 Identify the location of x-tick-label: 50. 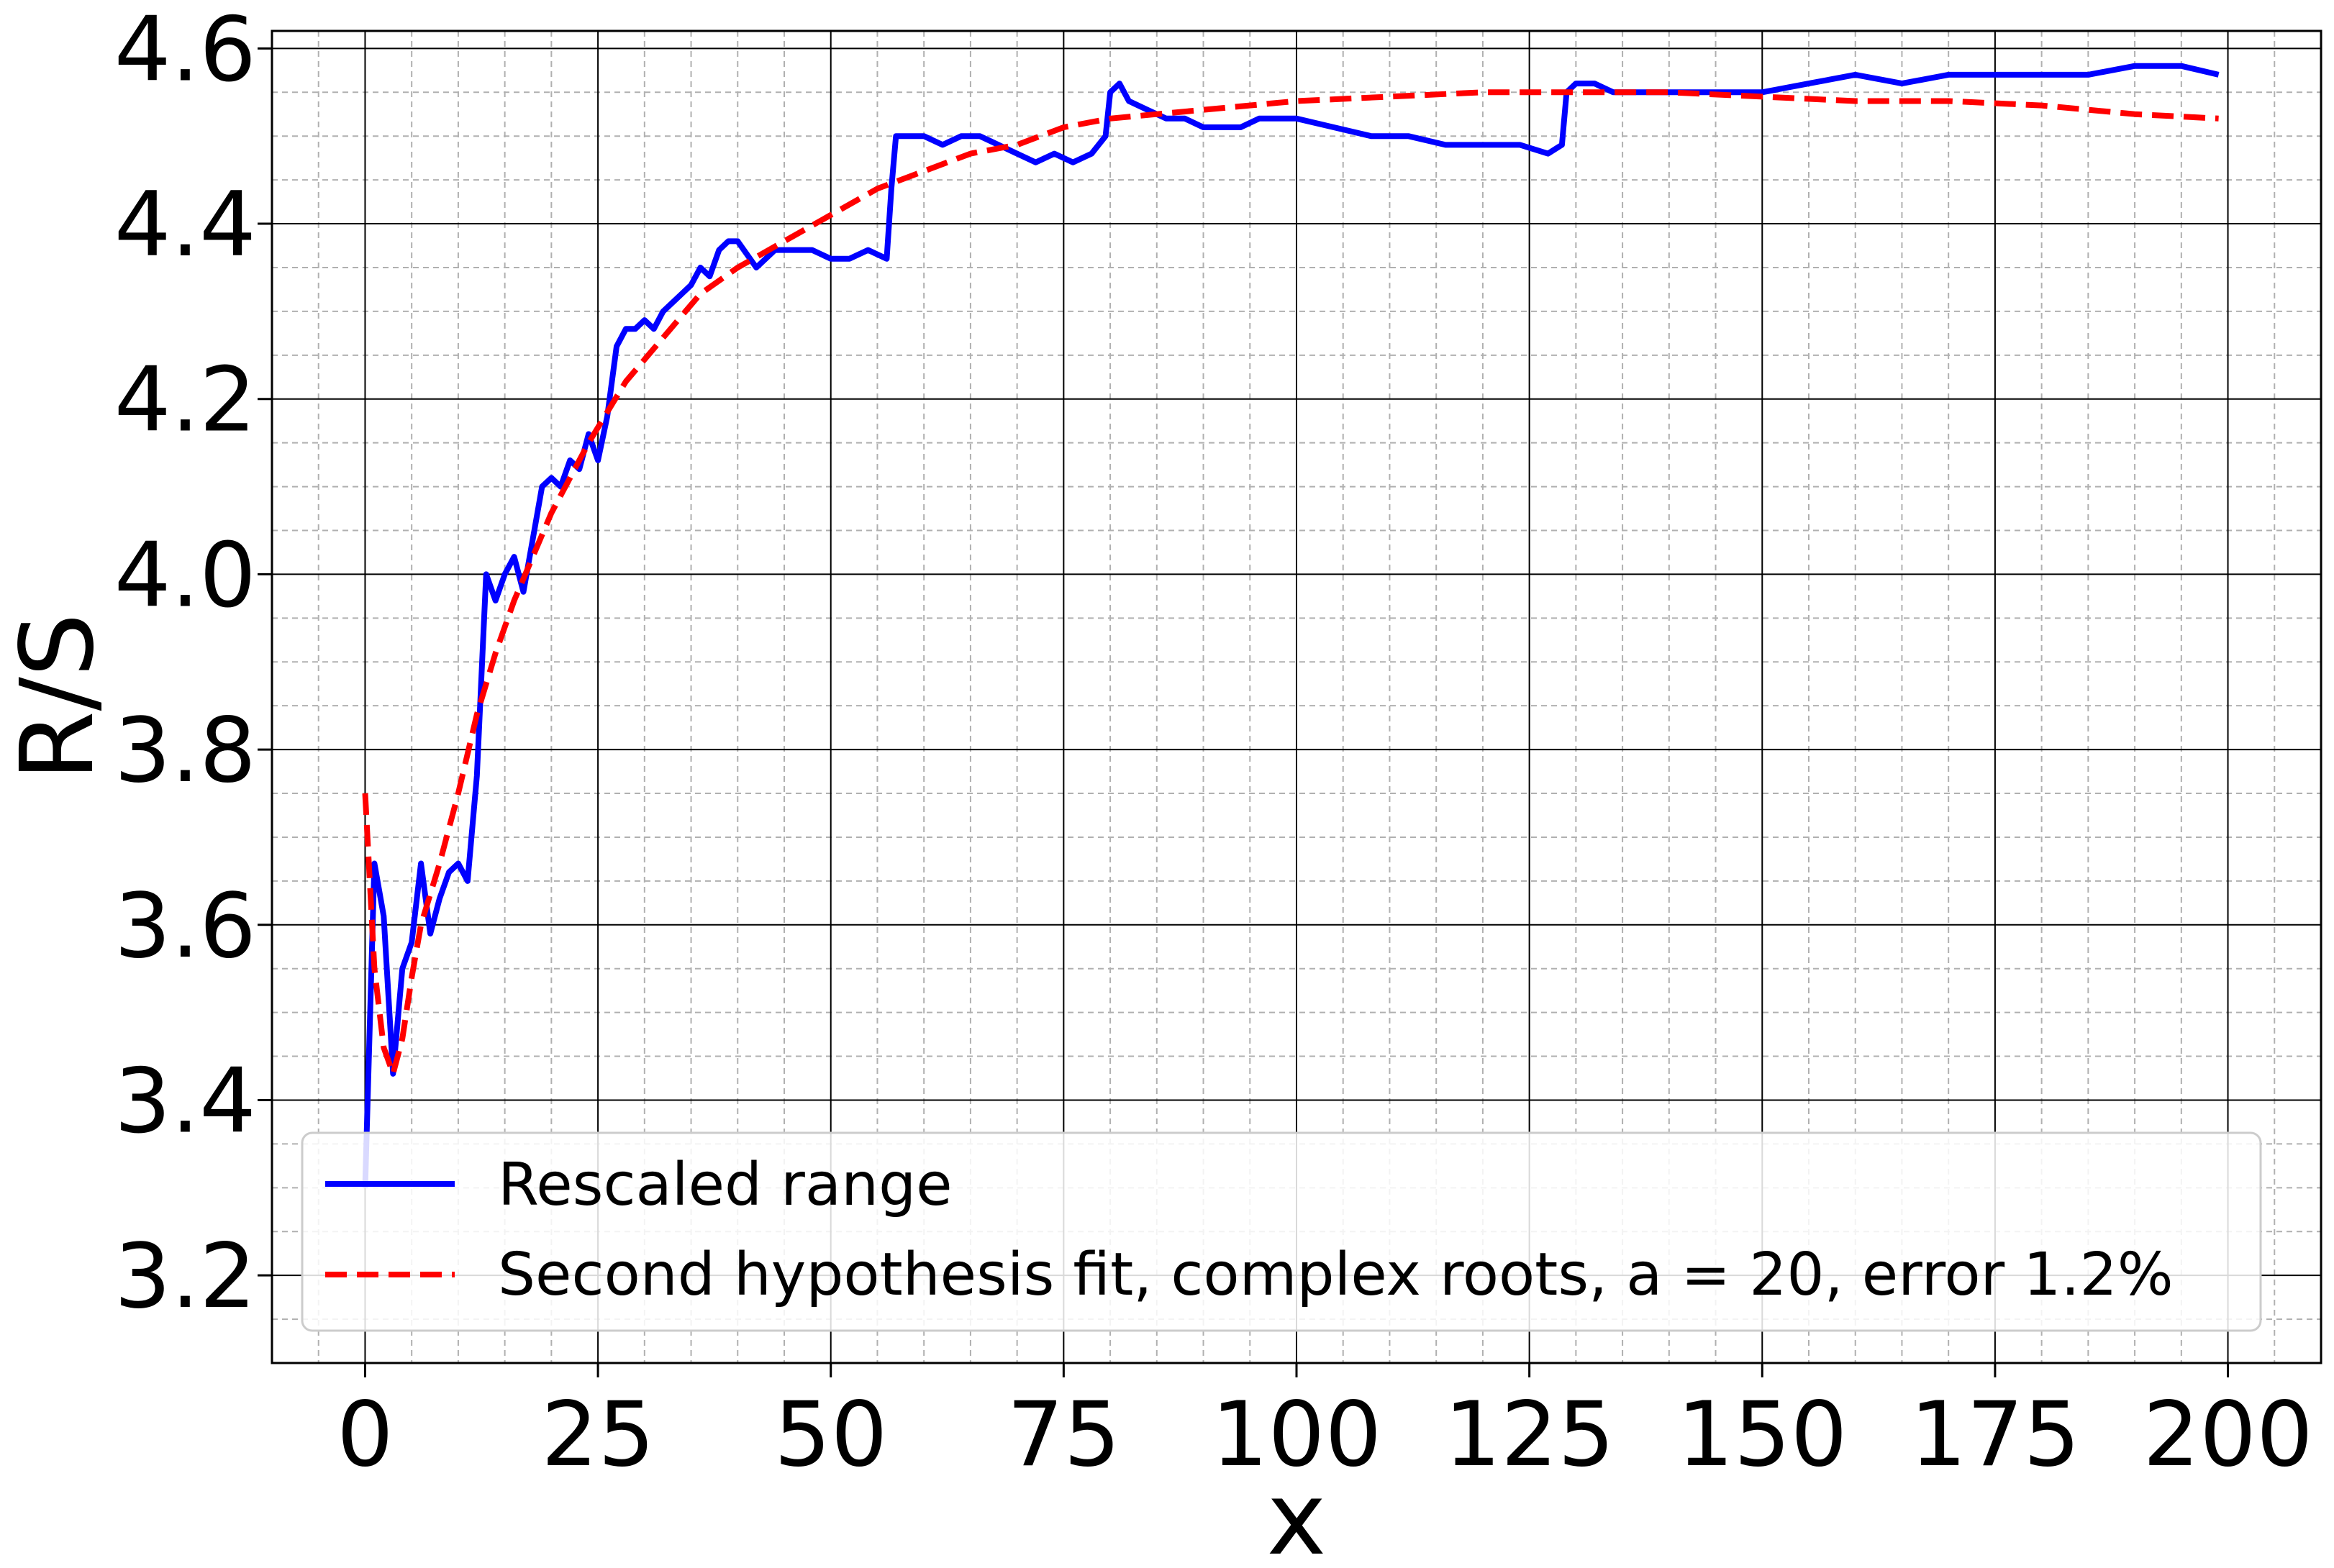
(831, 1435).